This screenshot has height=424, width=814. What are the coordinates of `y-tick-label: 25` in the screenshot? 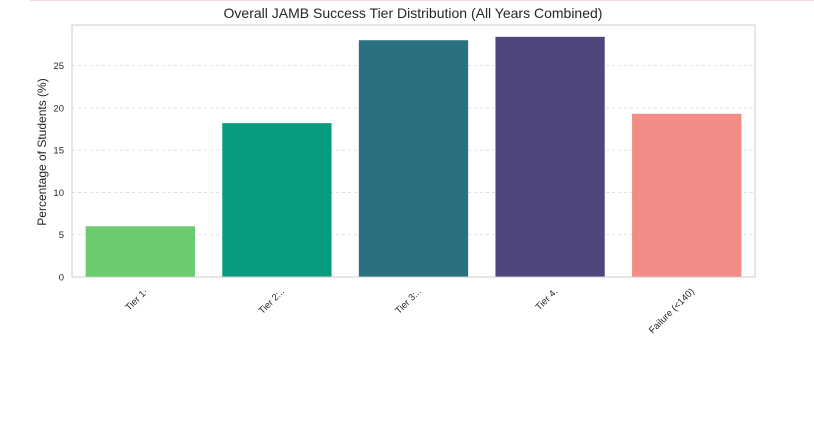 It's located at (58, 66).